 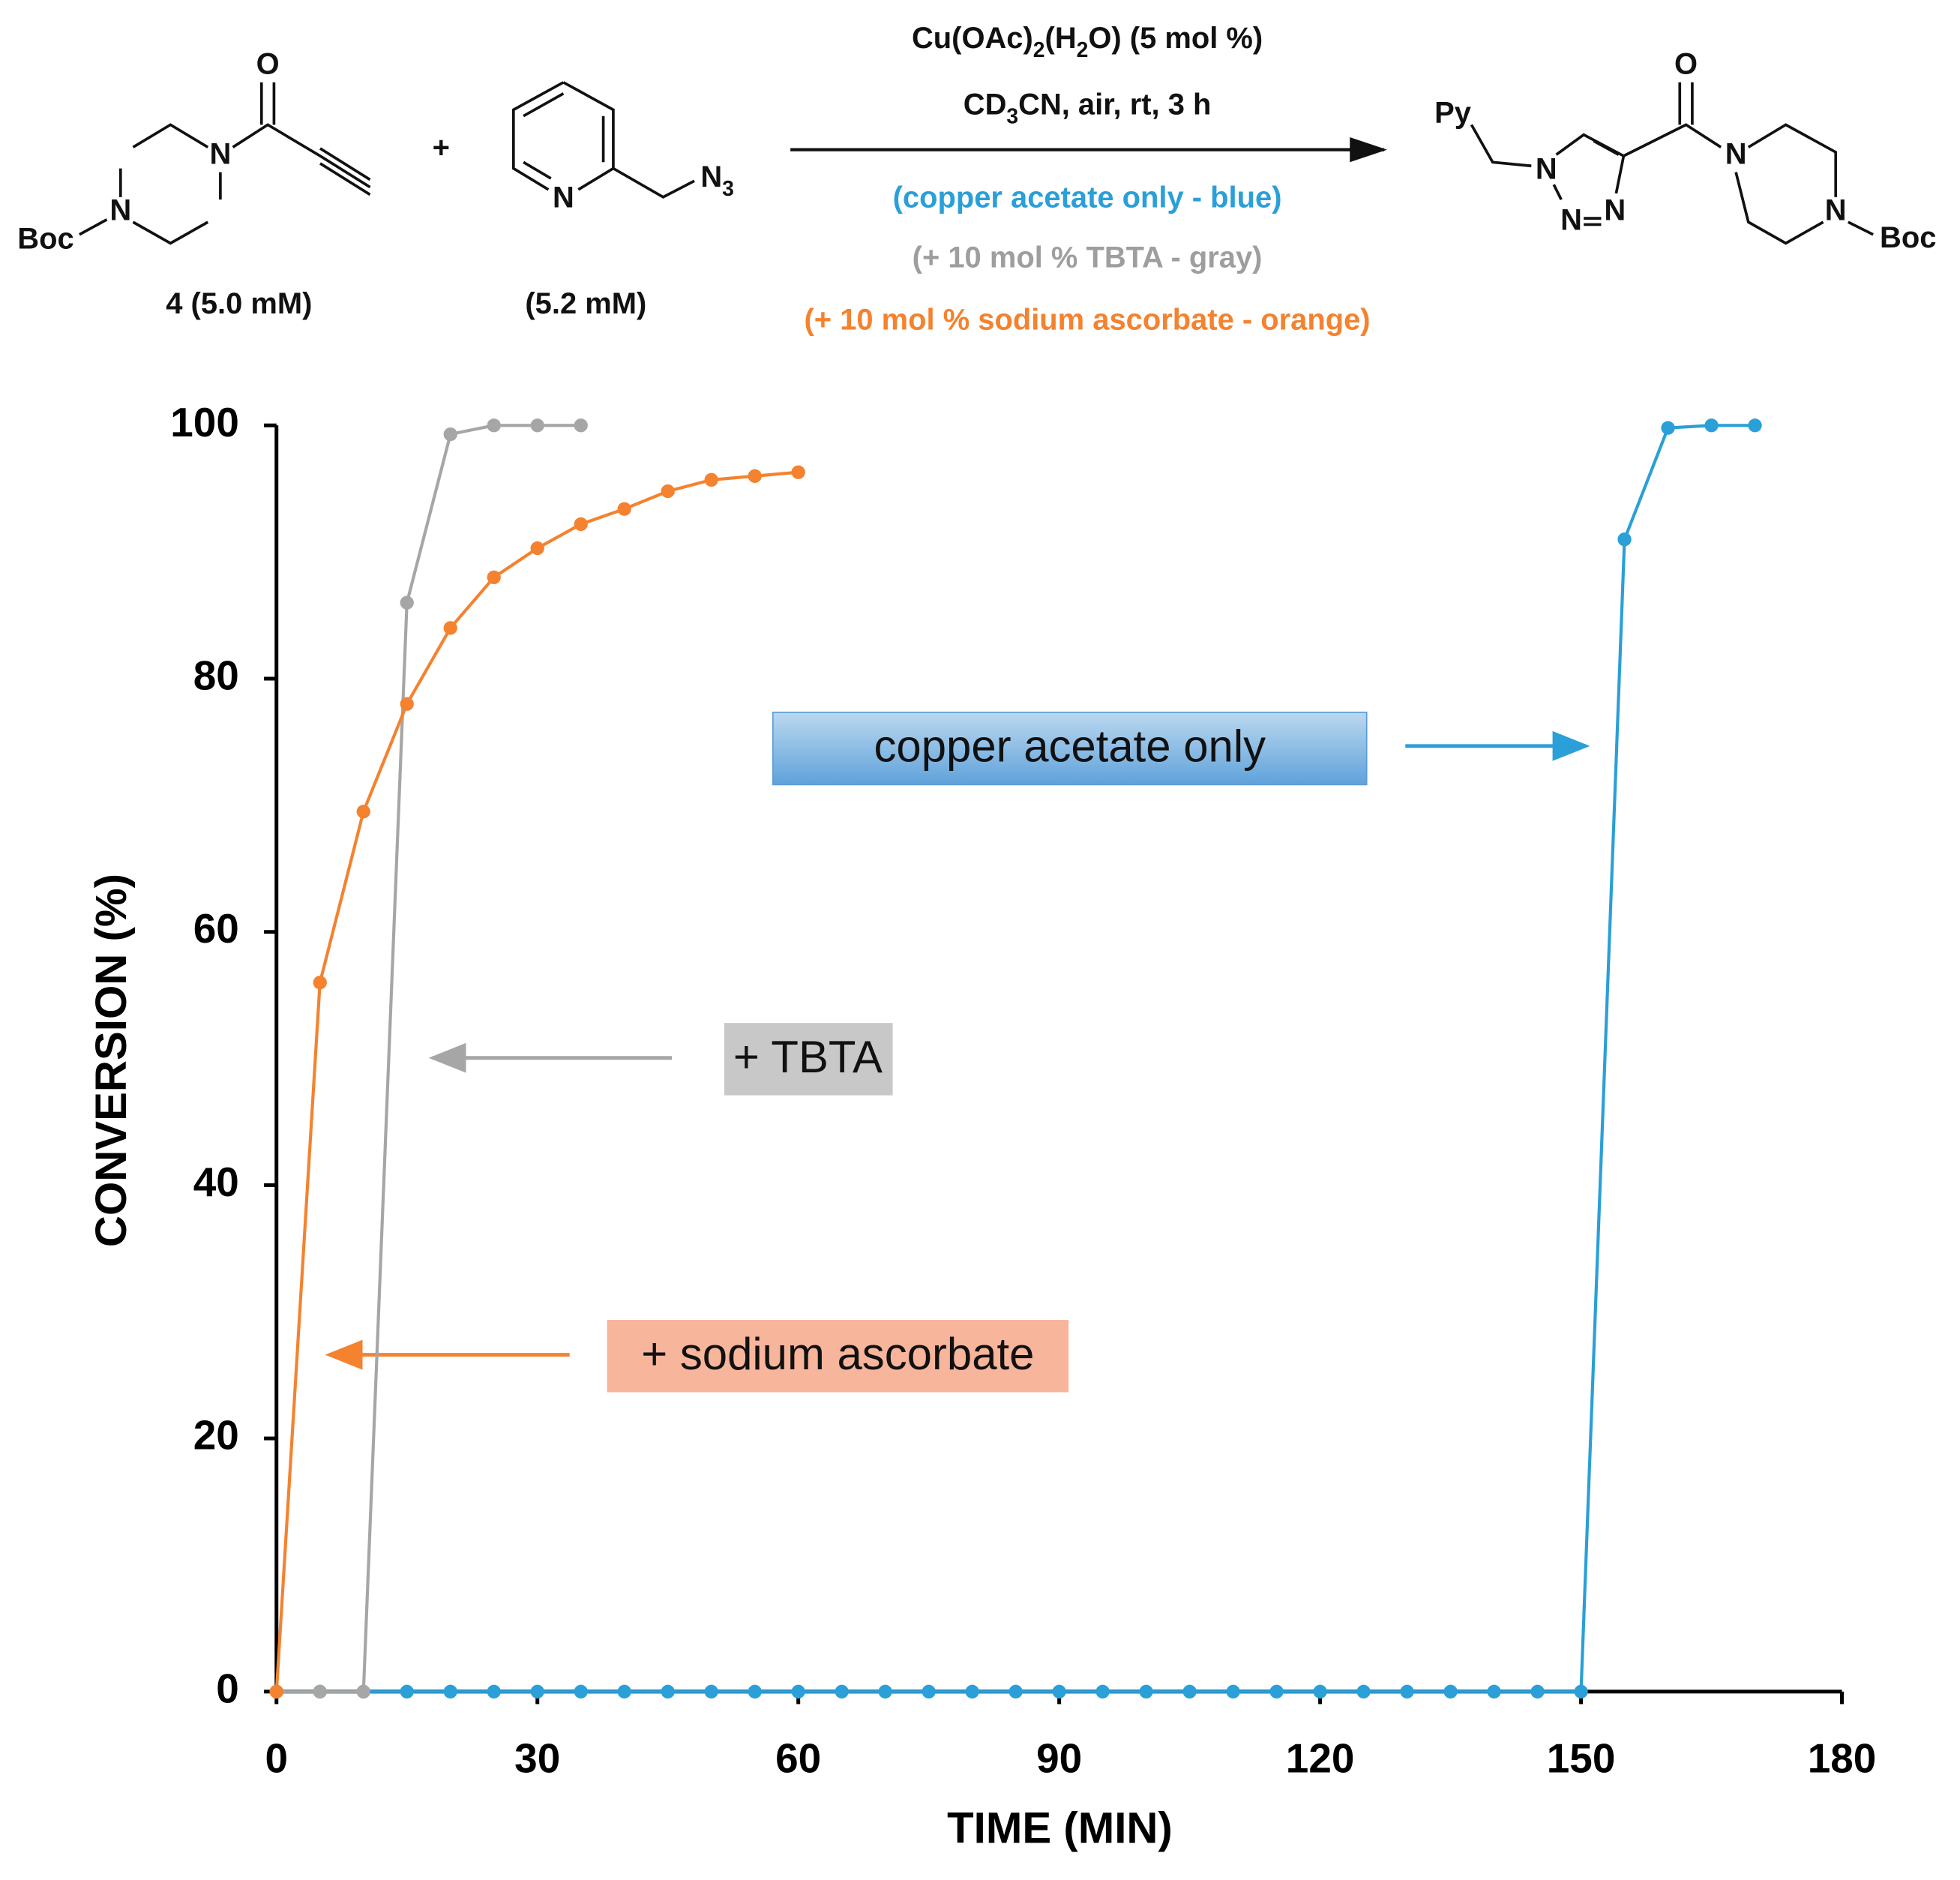 I want to click on condition: (copper acetate only - blue), so click(x=1087, y=197).